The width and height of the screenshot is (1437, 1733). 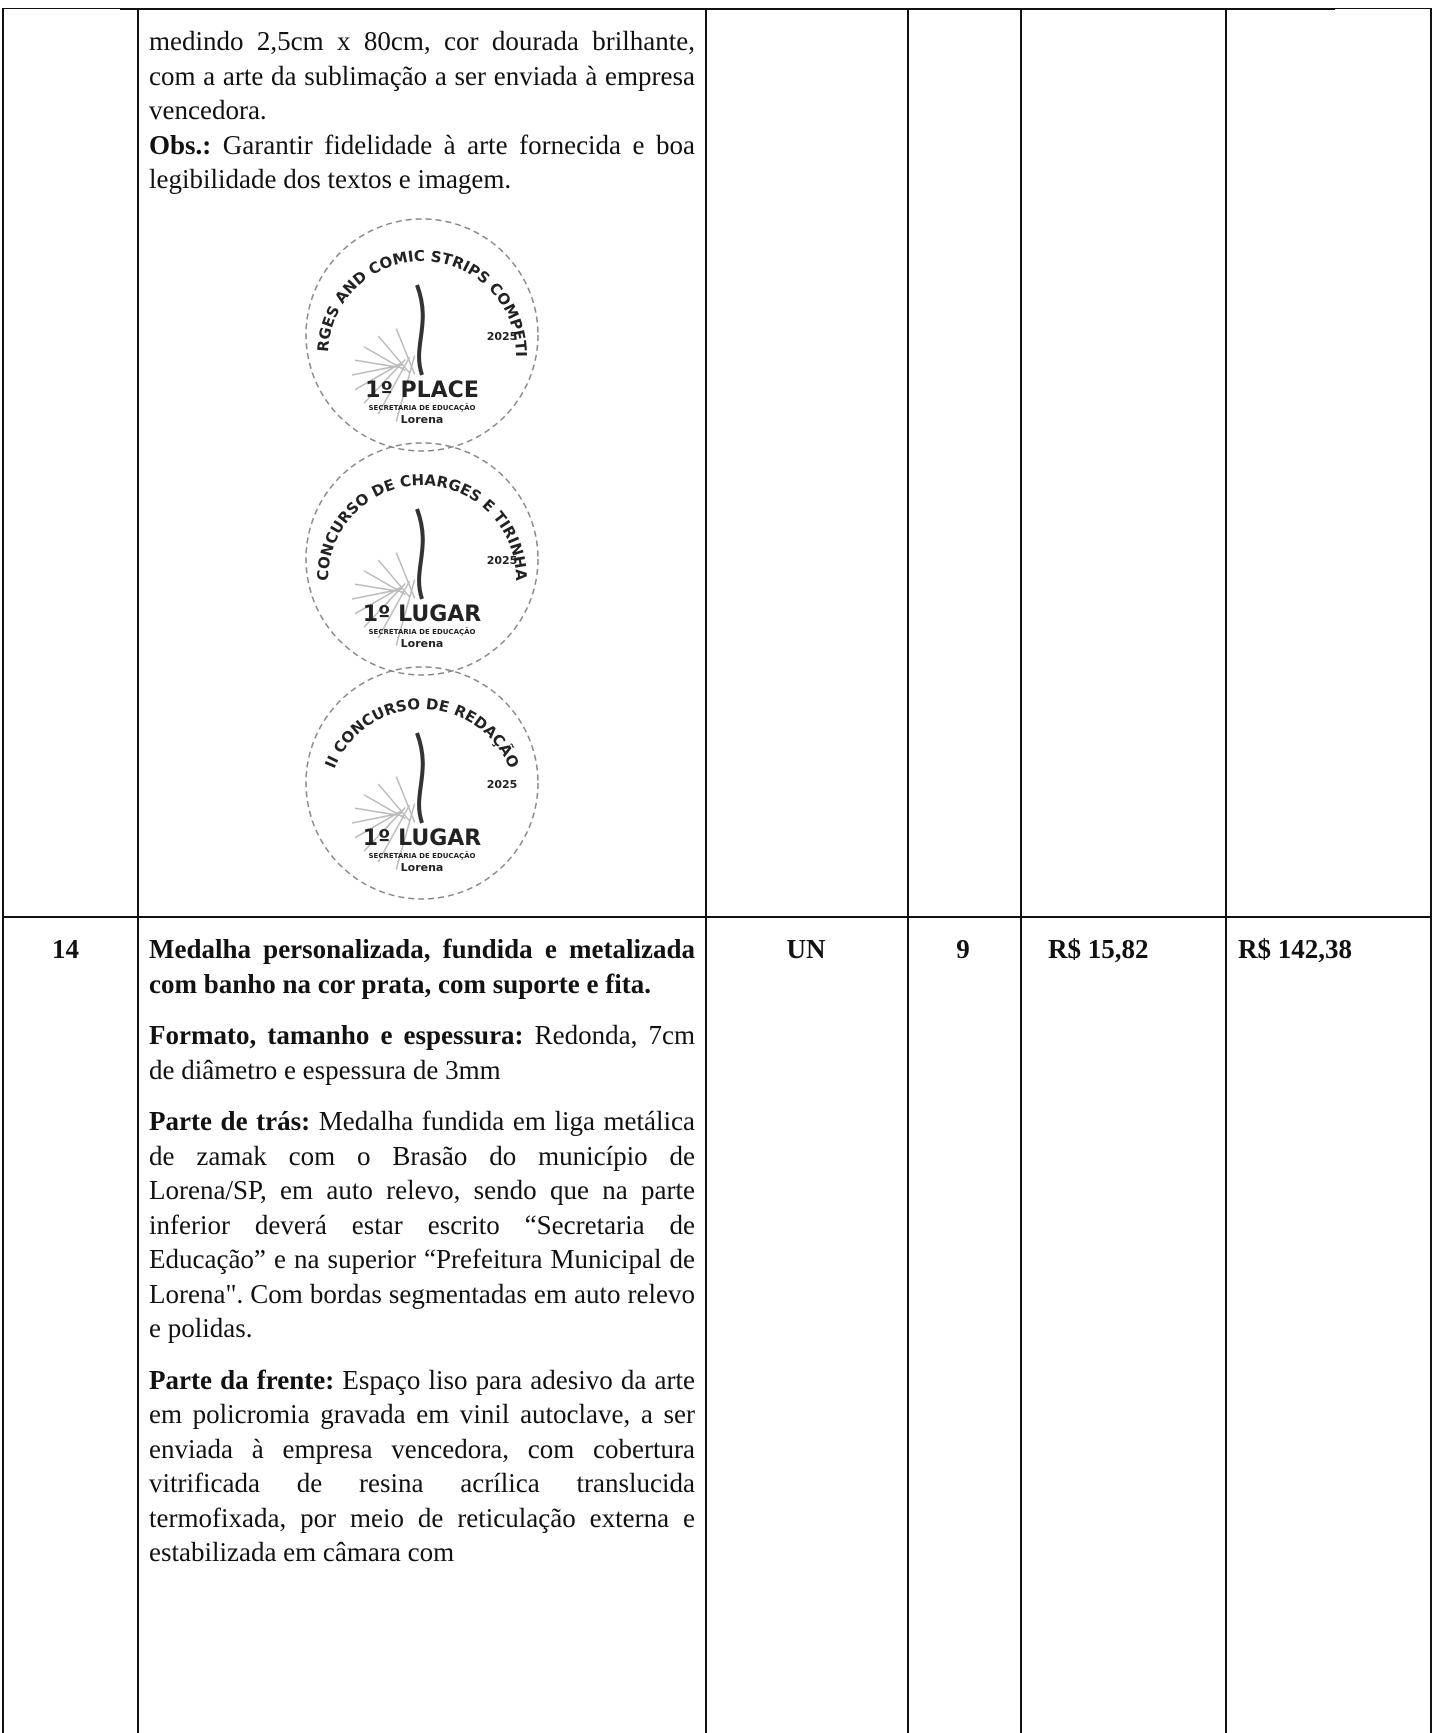 What do you see at coordinates (242, 1379) in the screenshot?
I see `bold-label: Parte da frente:` at bounding box center [242, 1379].